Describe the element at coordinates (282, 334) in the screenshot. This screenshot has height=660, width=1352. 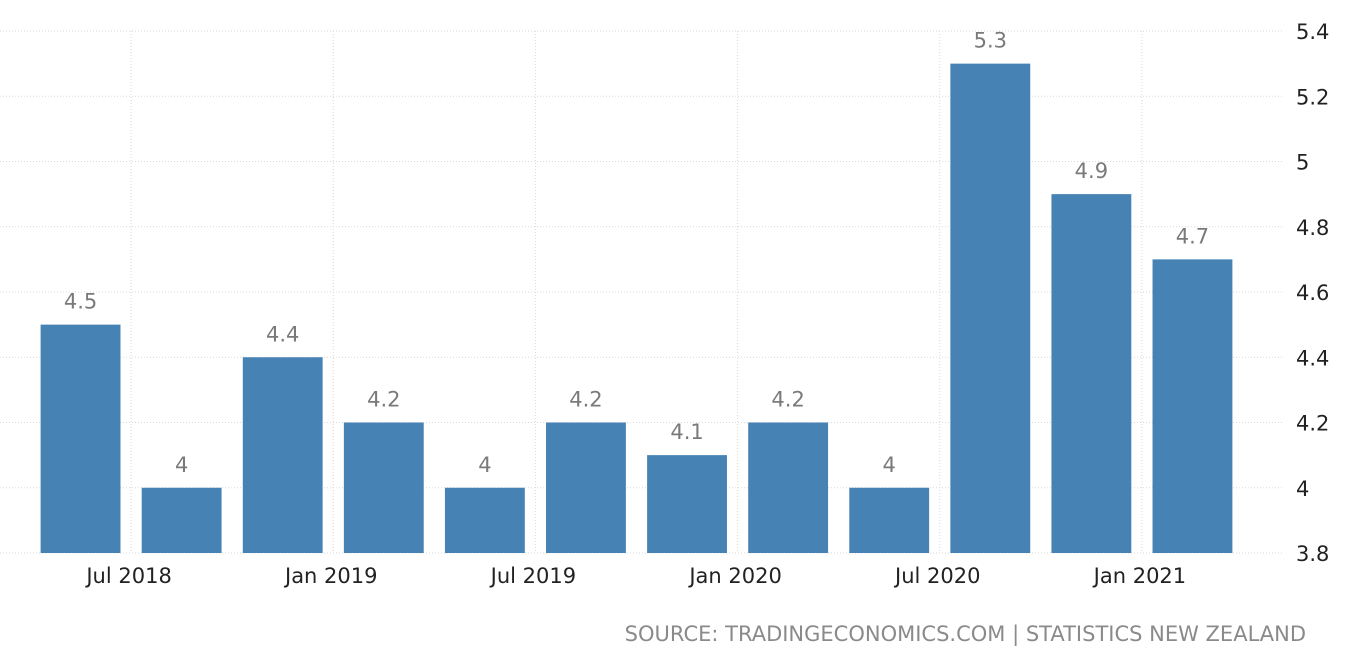
I see `bar-value-label: 4.4` at that location.